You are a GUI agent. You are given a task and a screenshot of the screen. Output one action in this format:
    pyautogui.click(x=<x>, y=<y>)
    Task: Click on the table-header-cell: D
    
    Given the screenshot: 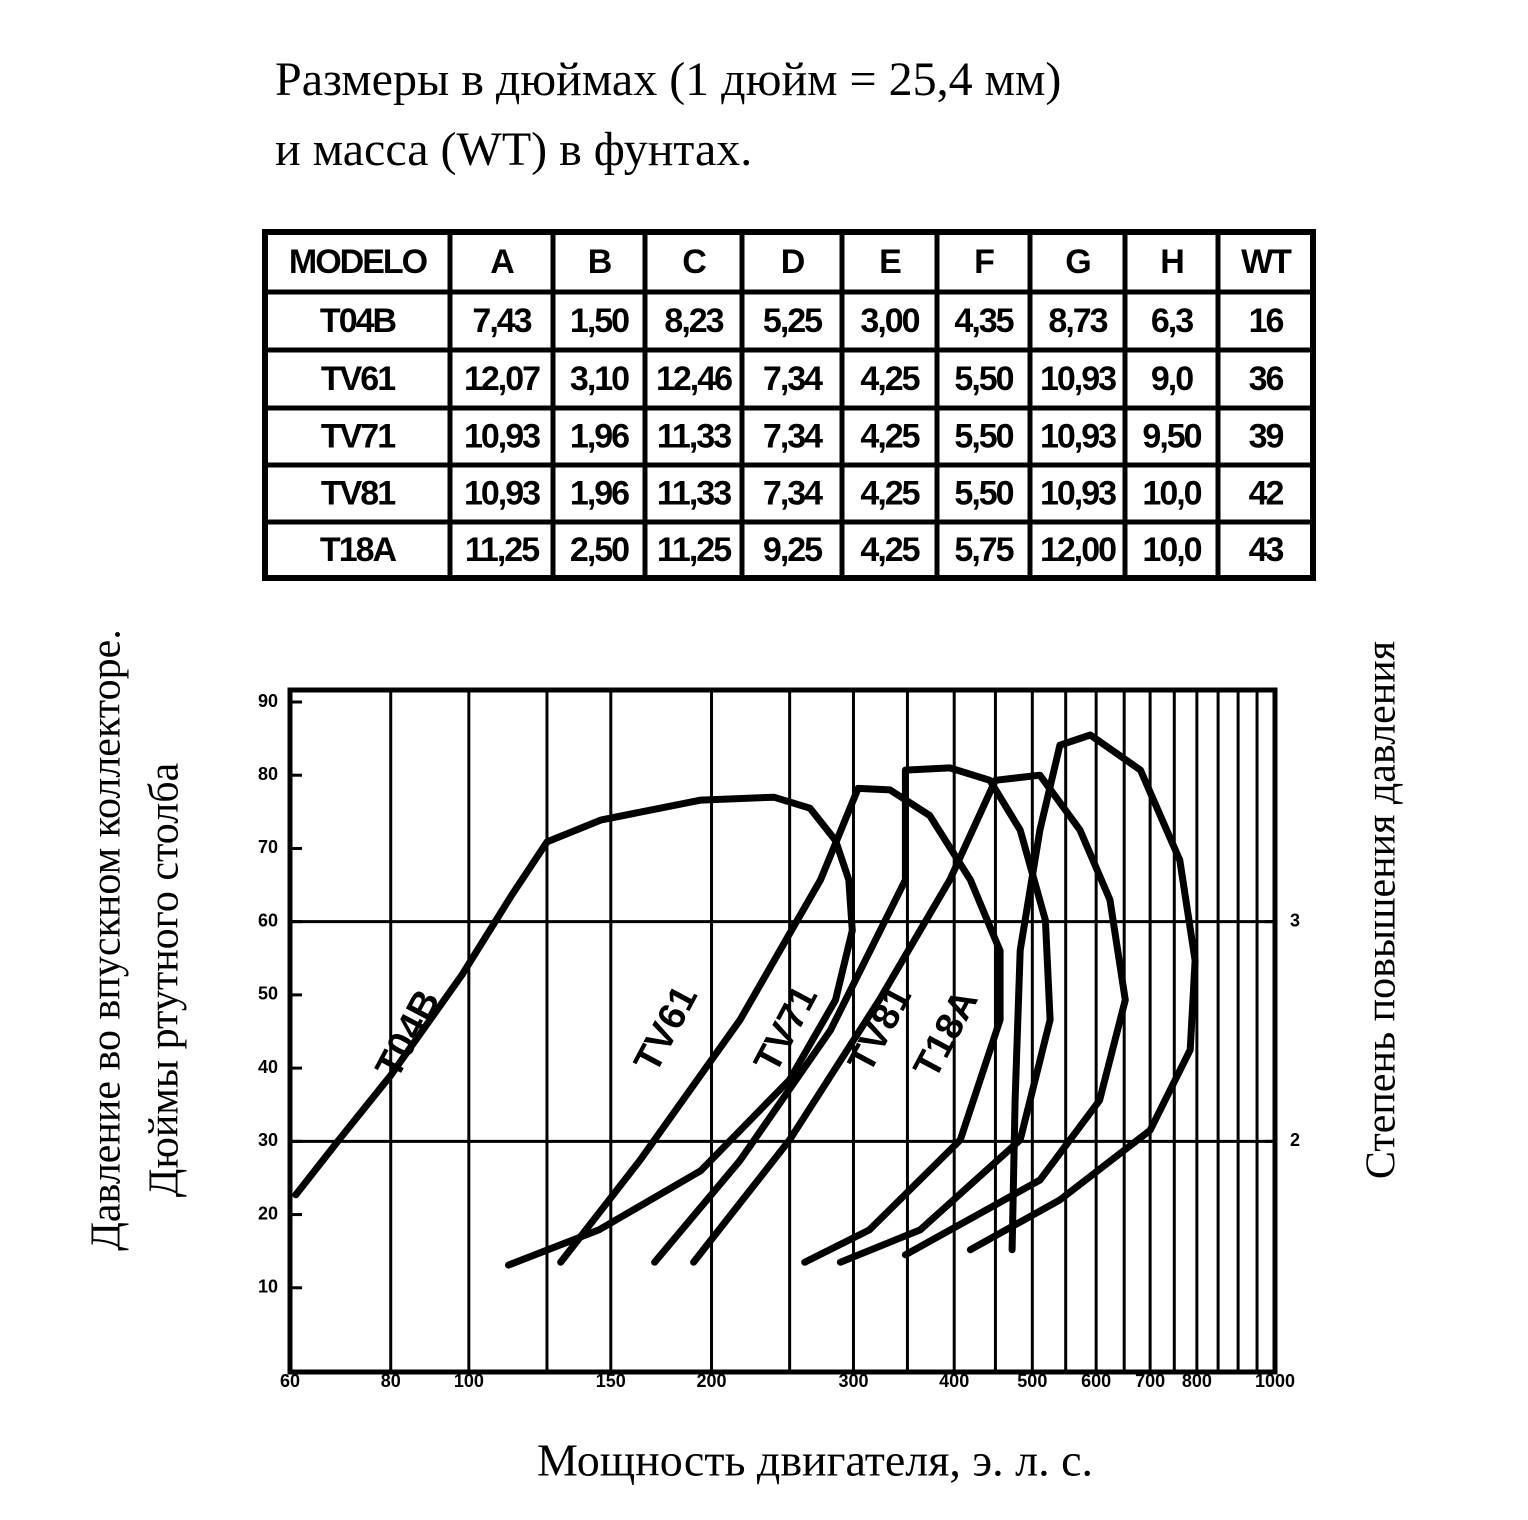 What is the action you would take?
    pyautogui.click(x=793, y=262)
    